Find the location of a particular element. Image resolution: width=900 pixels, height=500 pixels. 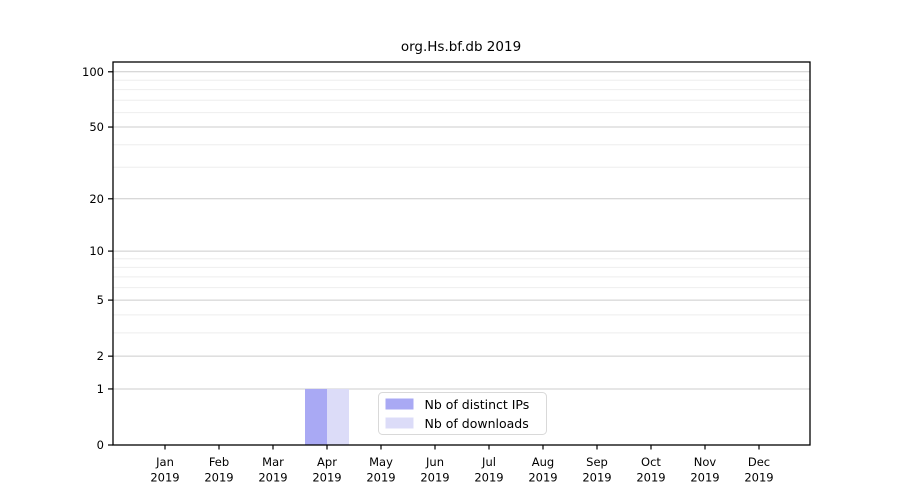

x-tick-label-month: Oct is located at coordinates (651, 462).